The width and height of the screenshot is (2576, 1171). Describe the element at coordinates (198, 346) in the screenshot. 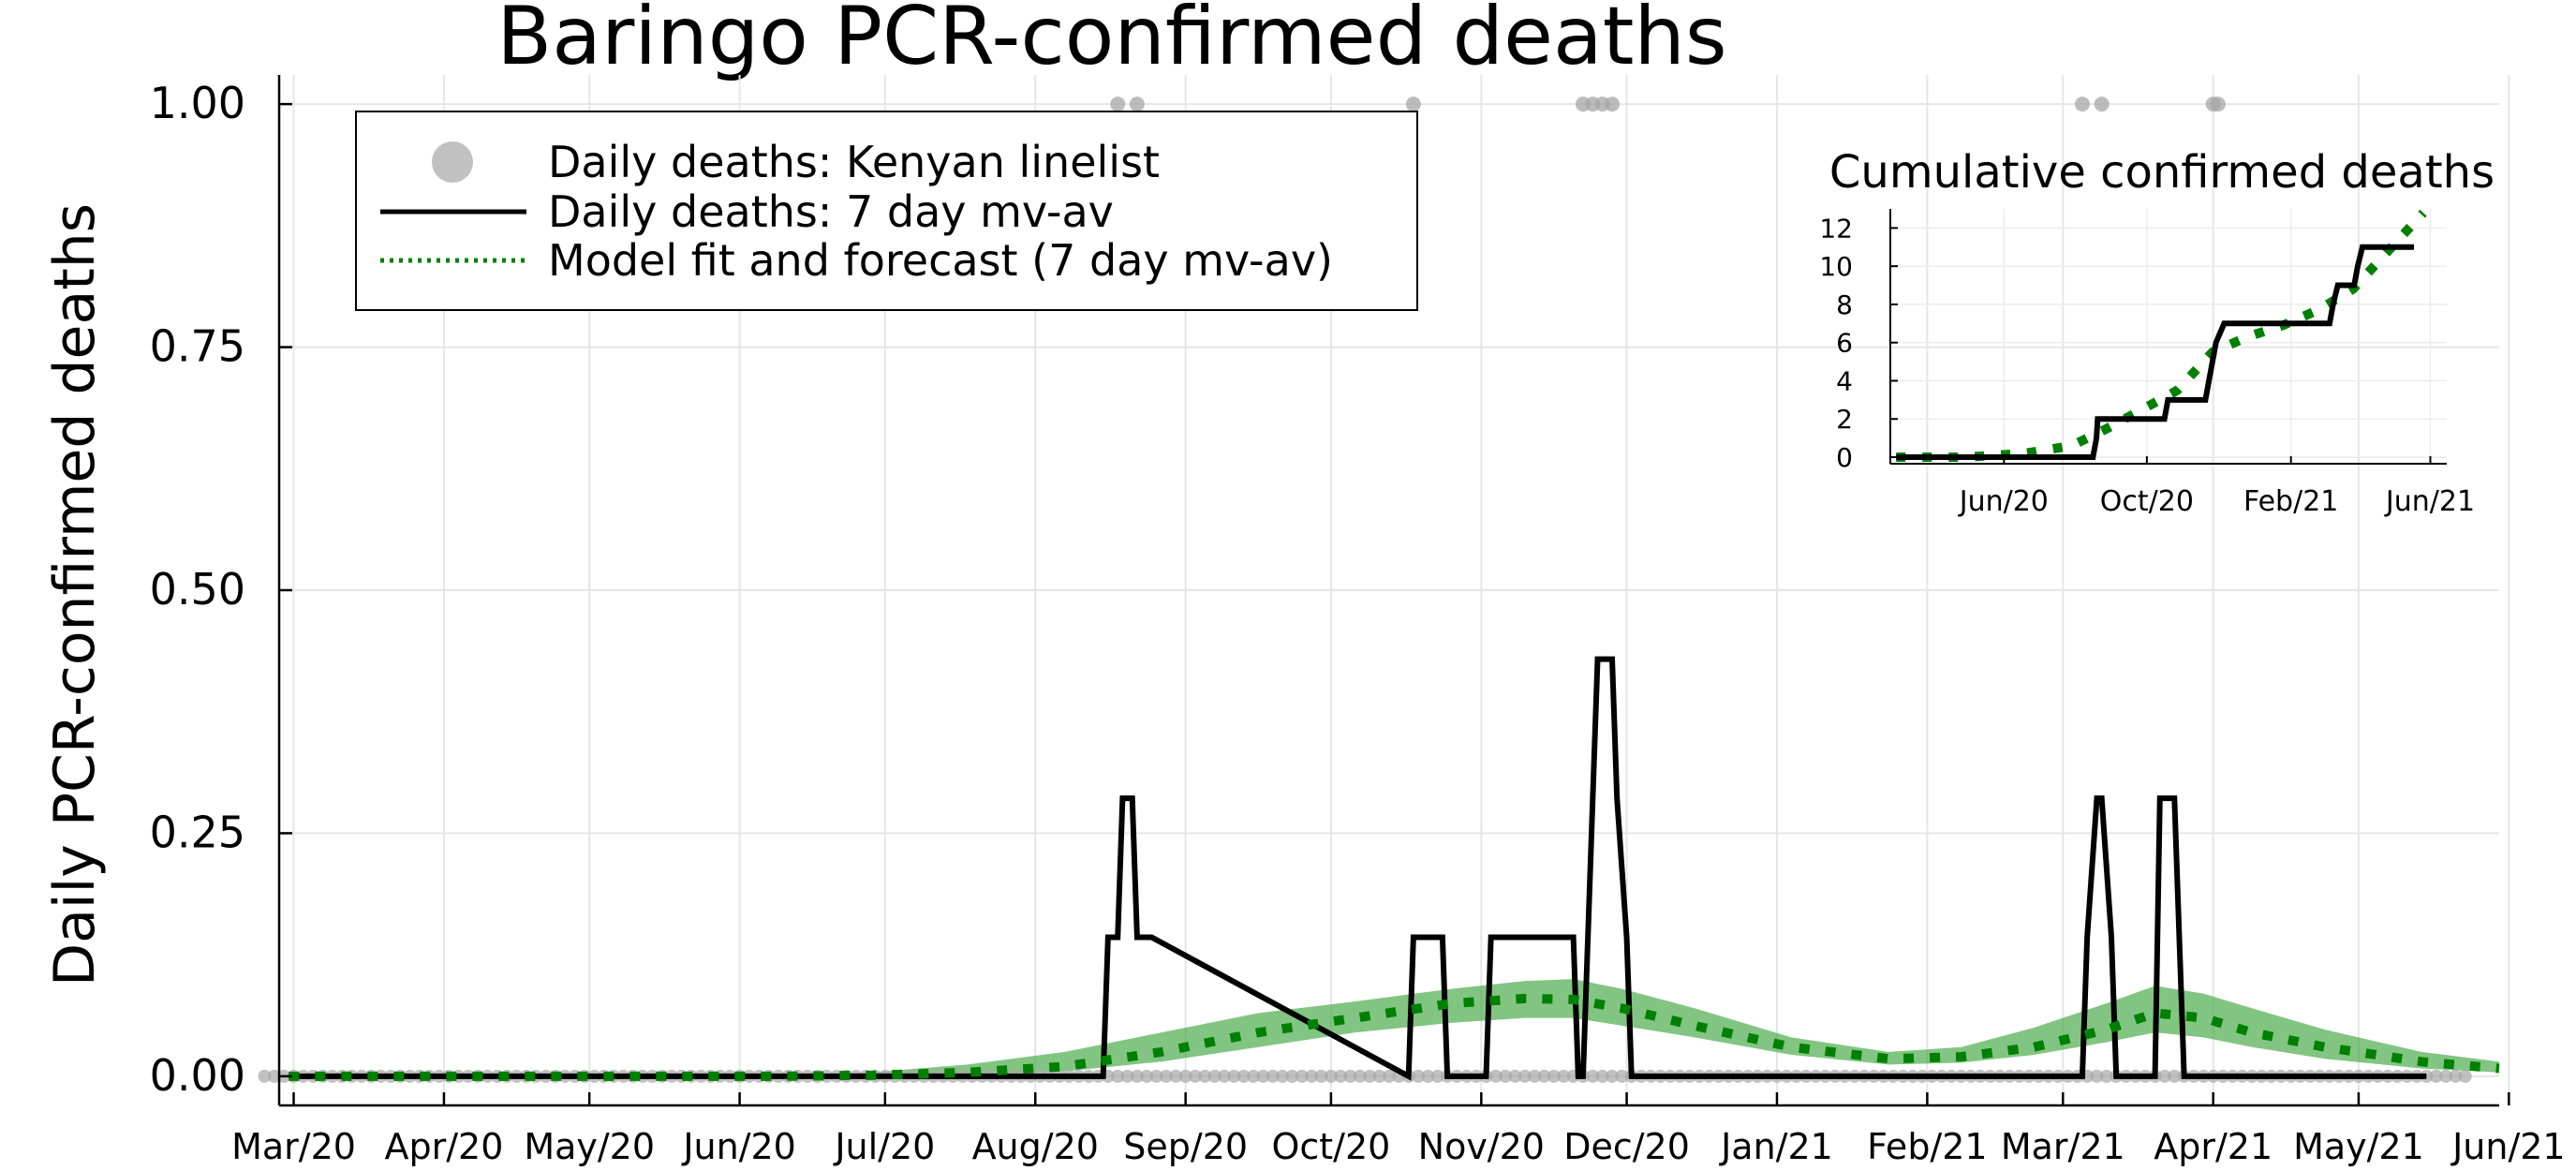

I see `y-tick-label: 0.75` at that location.